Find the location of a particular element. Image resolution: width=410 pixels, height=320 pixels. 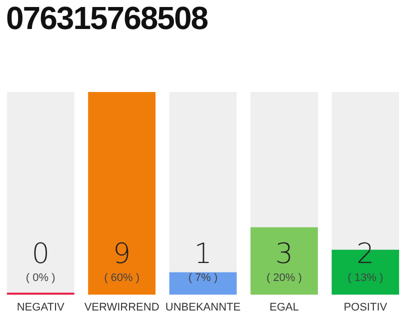

x-tick-label: EGAL is located at coordinates (284, 307).